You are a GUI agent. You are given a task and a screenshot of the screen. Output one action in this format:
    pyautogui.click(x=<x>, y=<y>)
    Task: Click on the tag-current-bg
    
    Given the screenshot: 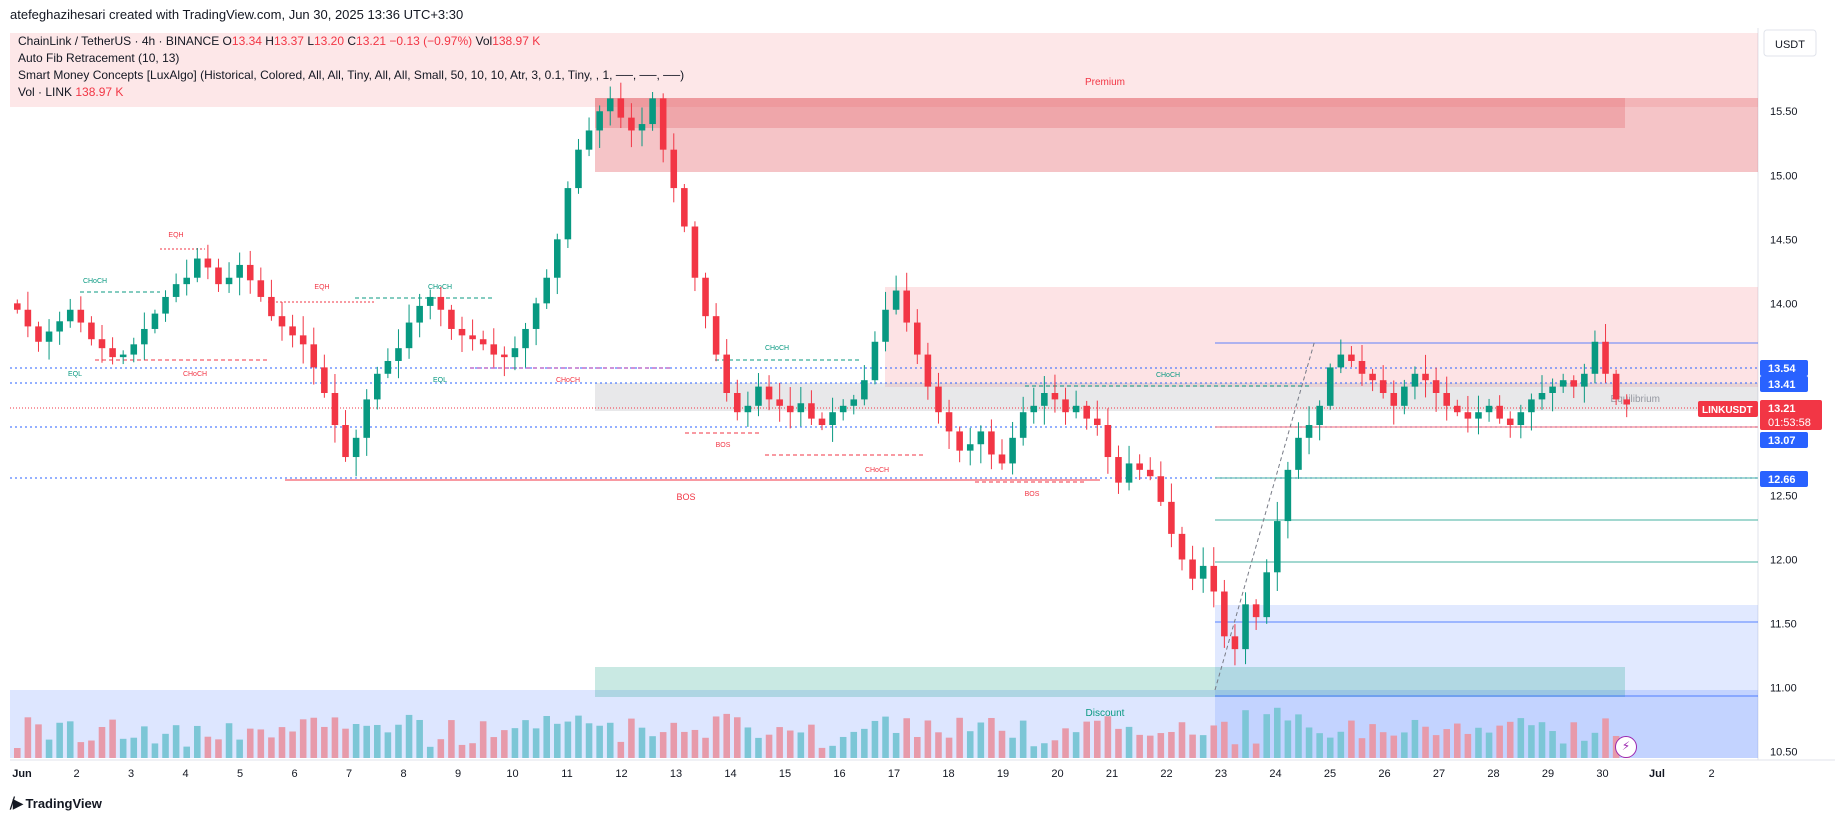 What is the action you would take?
    pyautogui.click(x=1791, y=415)
    